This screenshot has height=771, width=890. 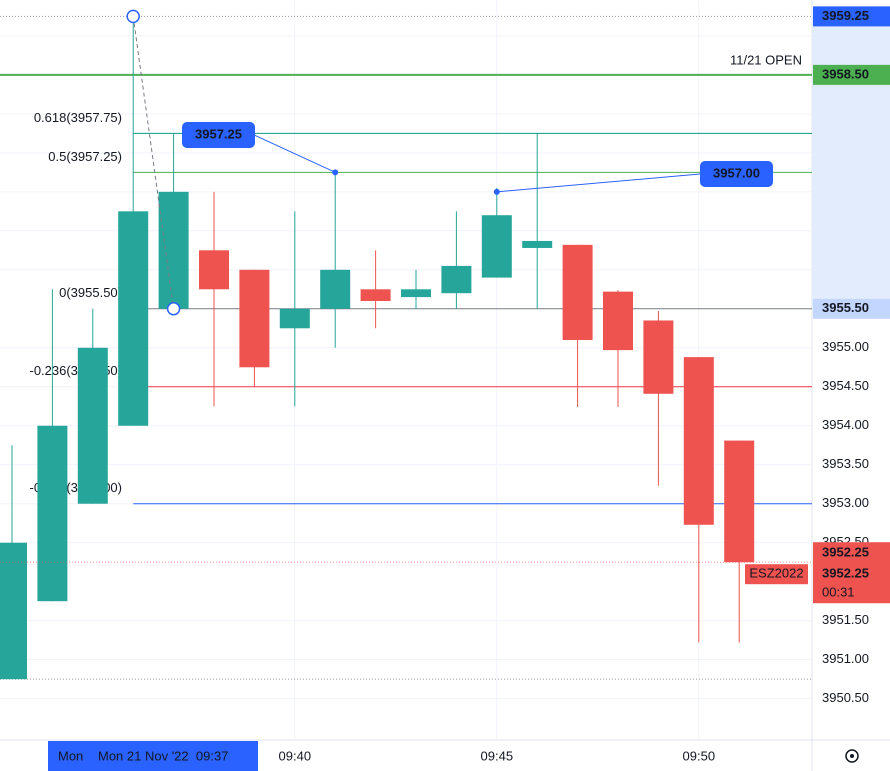 What do you see at coordinates (845, 385) in the screenshot?
I see `y-tick-label: 3954.50` at bounding box center [845, 385].